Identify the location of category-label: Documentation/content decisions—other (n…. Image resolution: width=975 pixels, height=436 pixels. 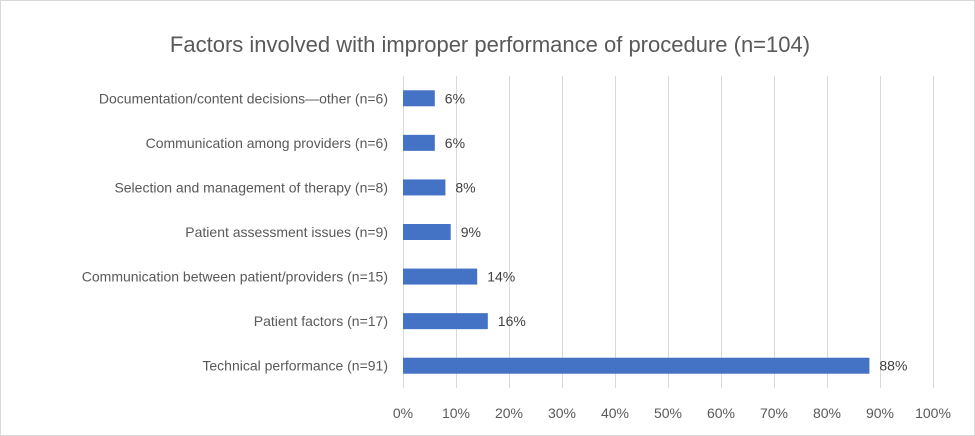
(243, 98).